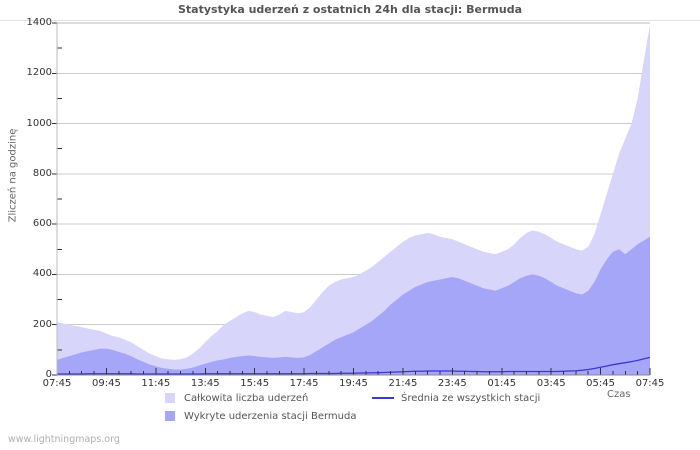  I want to click on legend-item: Średnia ze wszystkich stacji, so click(456, 398).